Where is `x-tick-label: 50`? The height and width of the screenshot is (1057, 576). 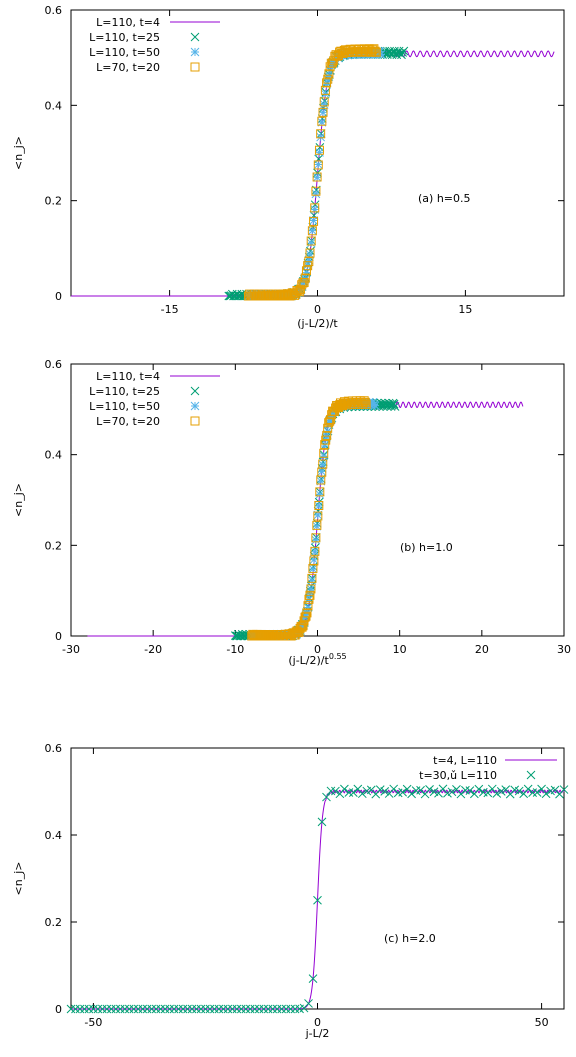 x-tick-label: 50 is located at coordinates (542, 1022).